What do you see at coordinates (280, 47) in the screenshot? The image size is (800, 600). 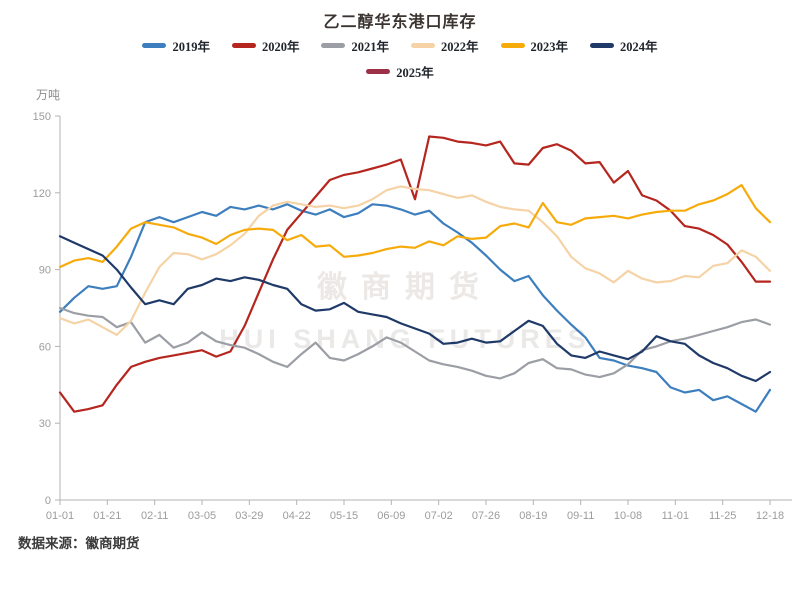 I see `legend-label: 2020年` at bounding box center [280, 47].